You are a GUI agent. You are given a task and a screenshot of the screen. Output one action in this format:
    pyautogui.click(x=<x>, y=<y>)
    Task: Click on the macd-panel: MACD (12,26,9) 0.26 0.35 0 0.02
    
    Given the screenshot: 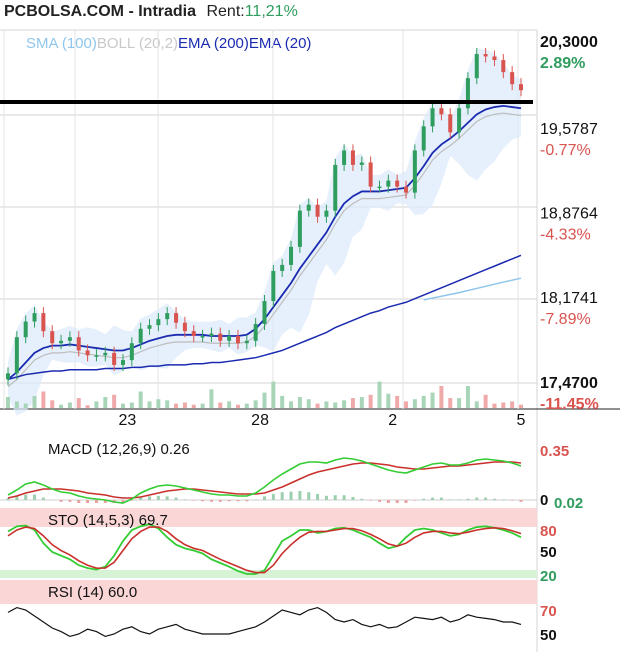 What is the action you would take?
    pyautogui.click(x=291, y=476)
    